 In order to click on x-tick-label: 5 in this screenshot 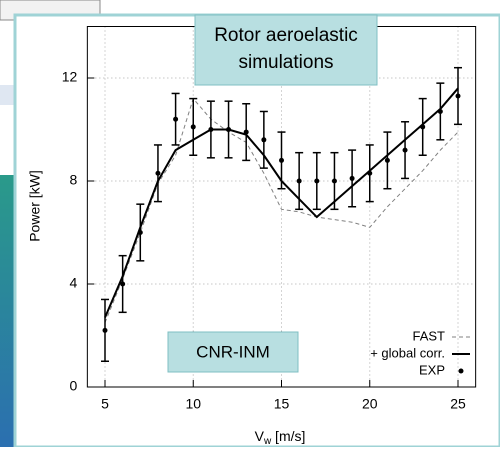, I will do `click(105, 404)`.